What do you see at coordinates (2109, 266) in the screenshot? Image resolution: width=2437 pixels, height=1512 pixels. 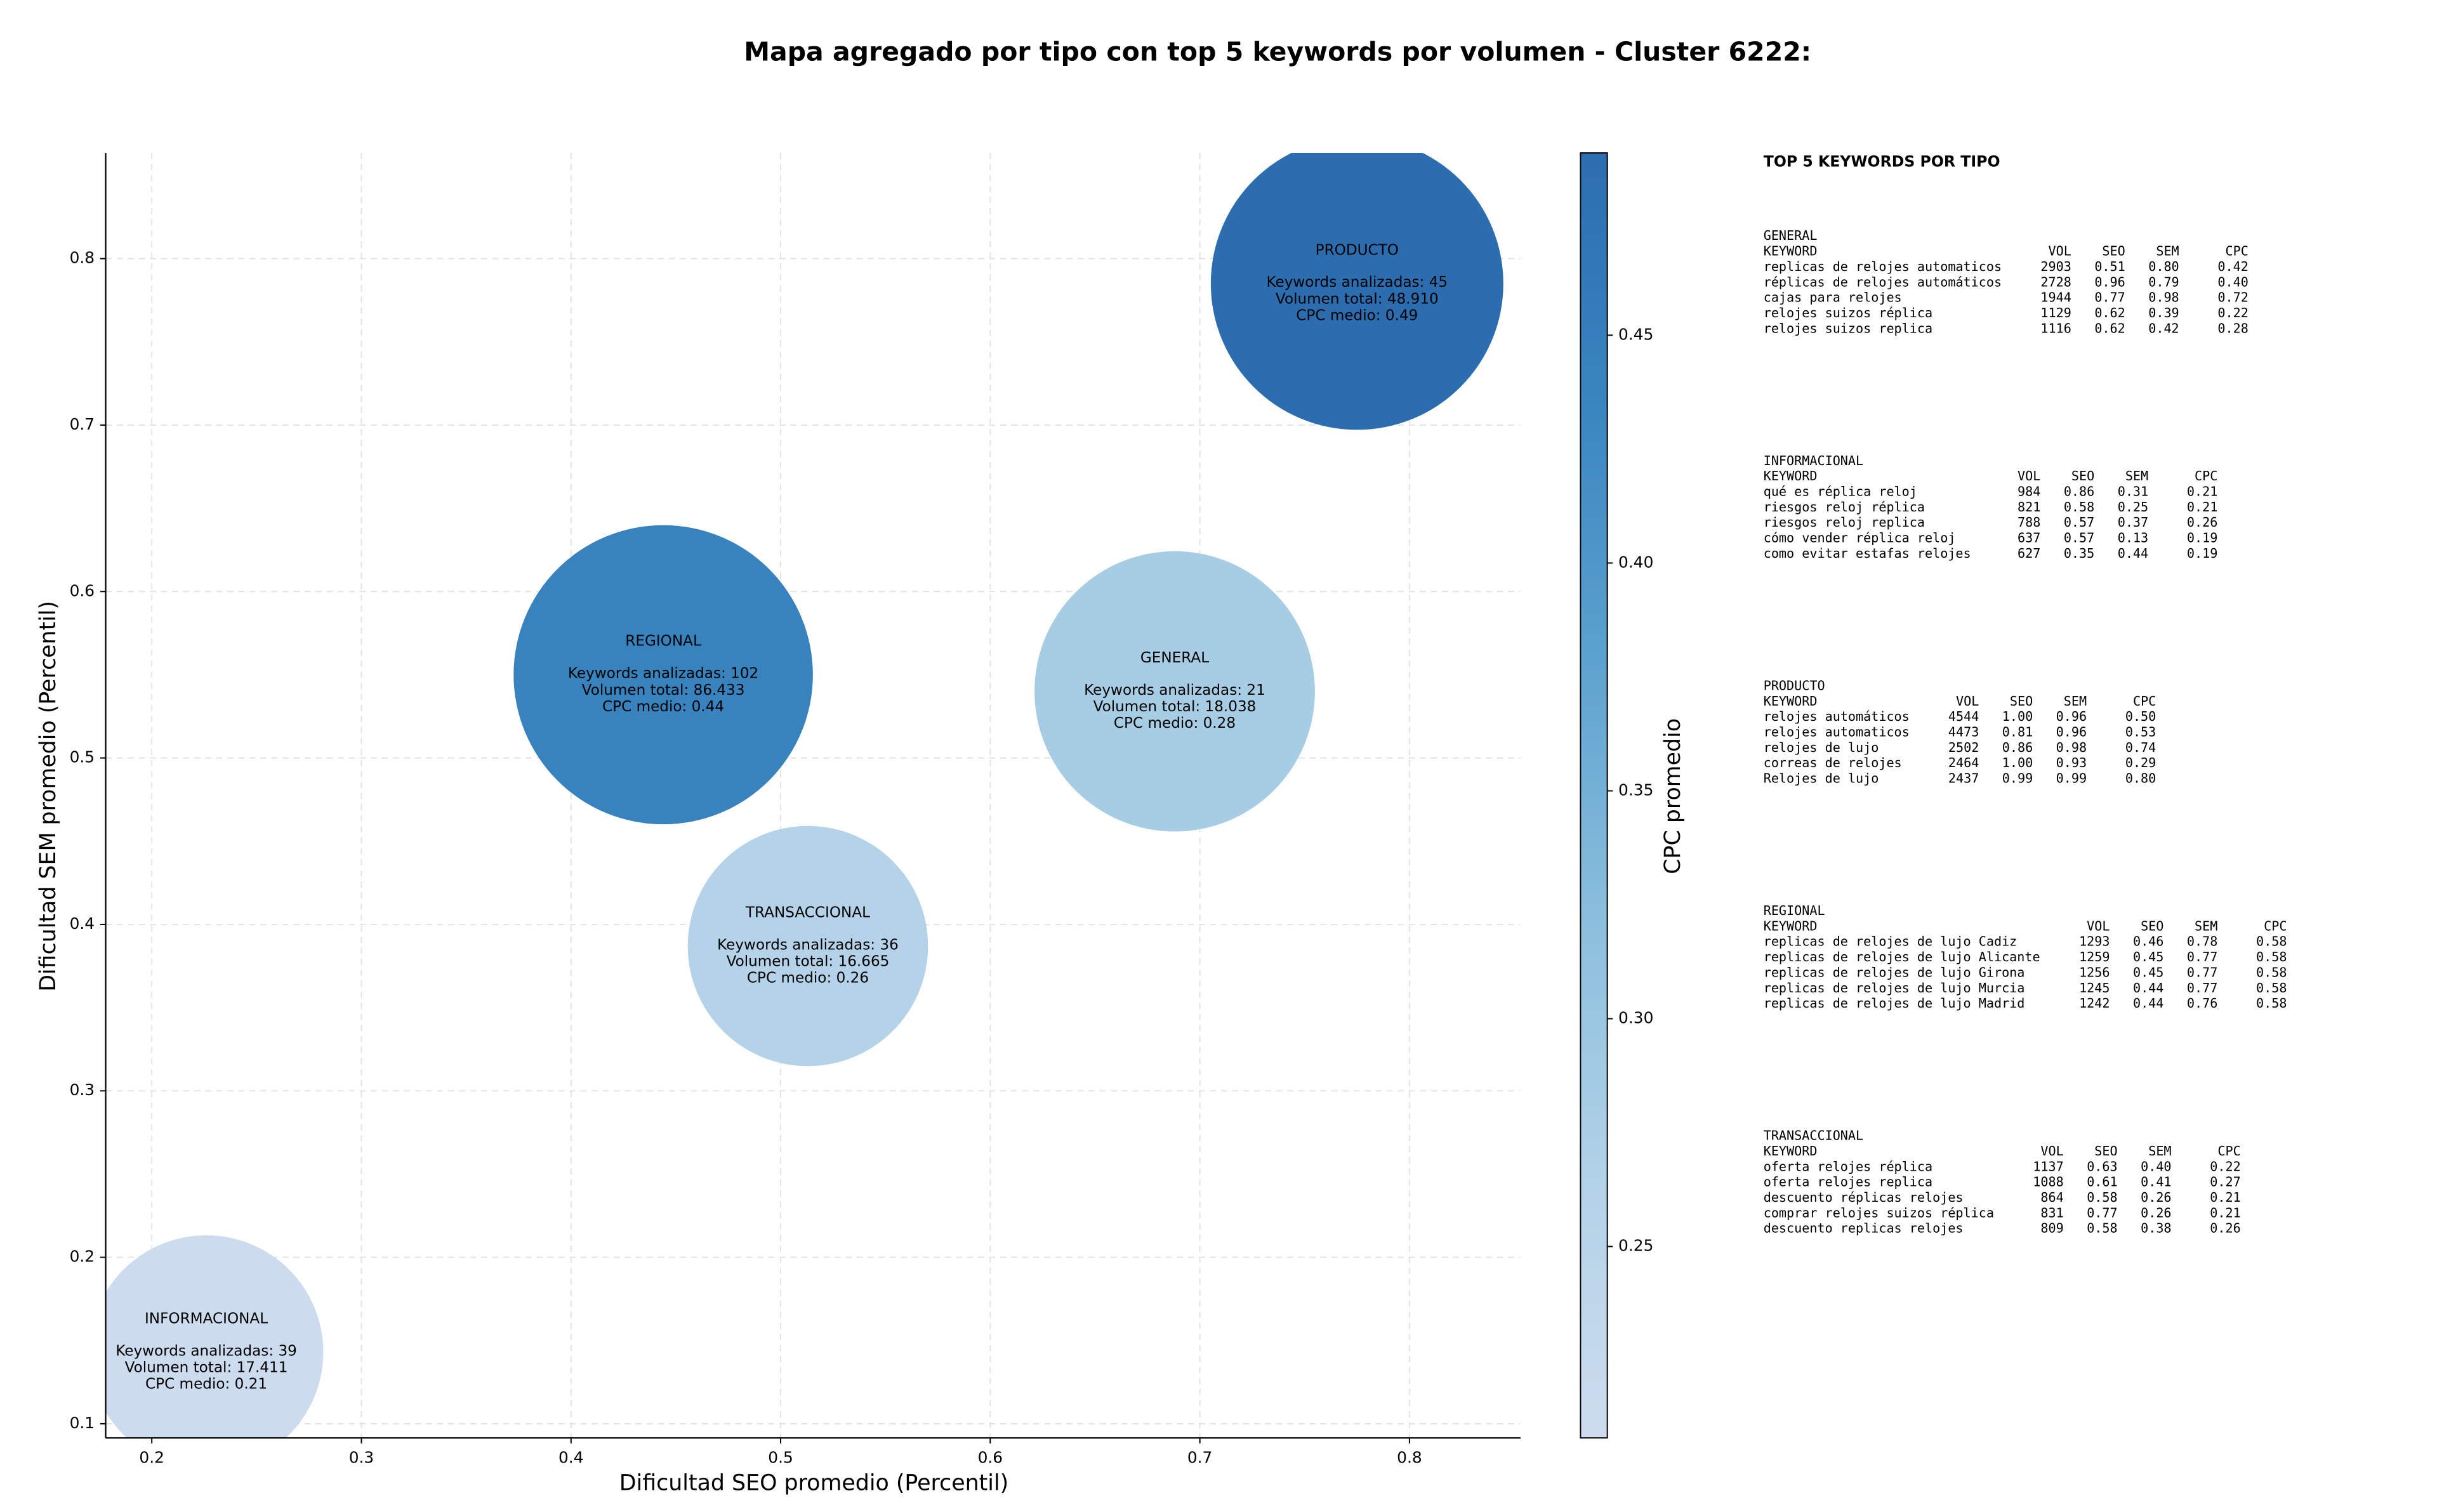 I see `table-cell: 0.51` at bounding box center [2109, 266].